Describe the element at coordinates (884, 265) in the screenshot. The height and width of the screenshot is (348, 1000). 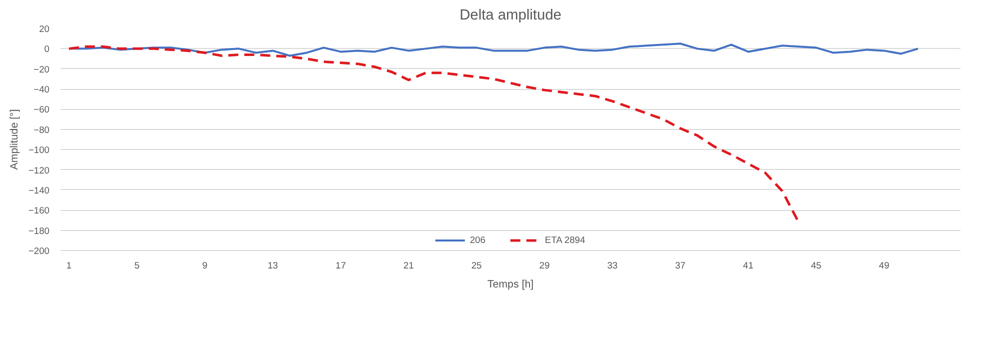
I see `x-tick-label: 49` at that location.